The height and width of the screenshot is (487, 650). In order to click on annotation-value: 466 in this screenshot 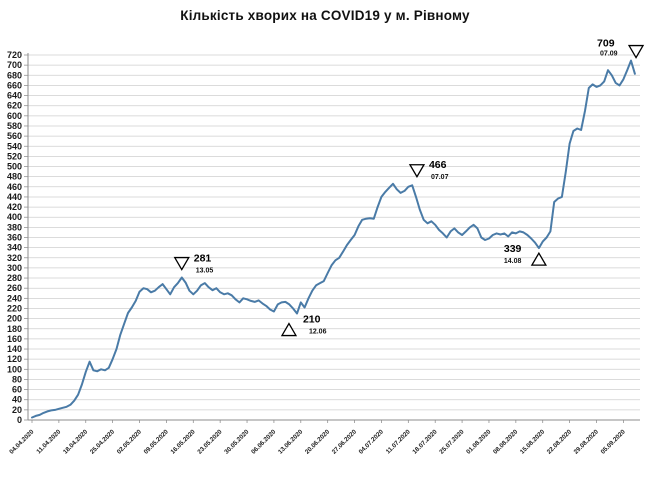, I will do `click(438, 165)`.